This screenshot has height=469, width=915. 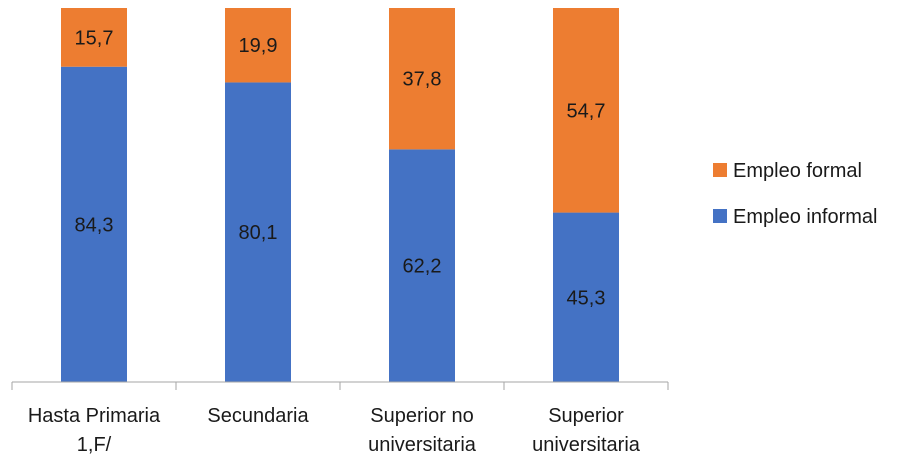 I want to click on legend-swatch-empleo-informal, so click(x=720, y=216).